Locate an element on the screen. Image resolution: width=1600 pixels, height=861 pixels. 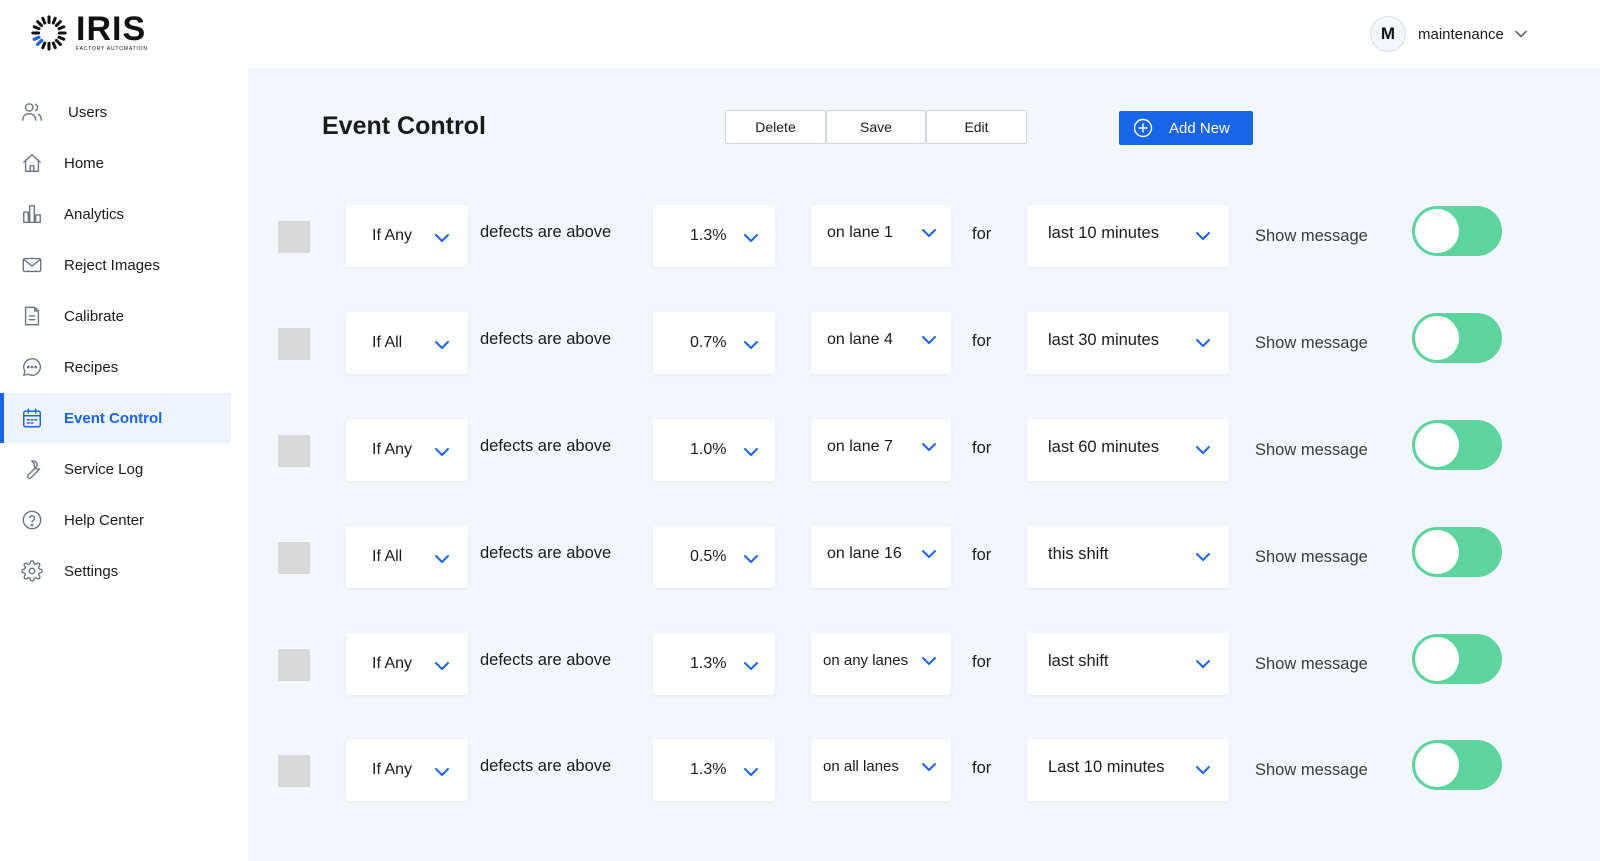
threshold-value: 0.7% is located at coordinates (708, 342).